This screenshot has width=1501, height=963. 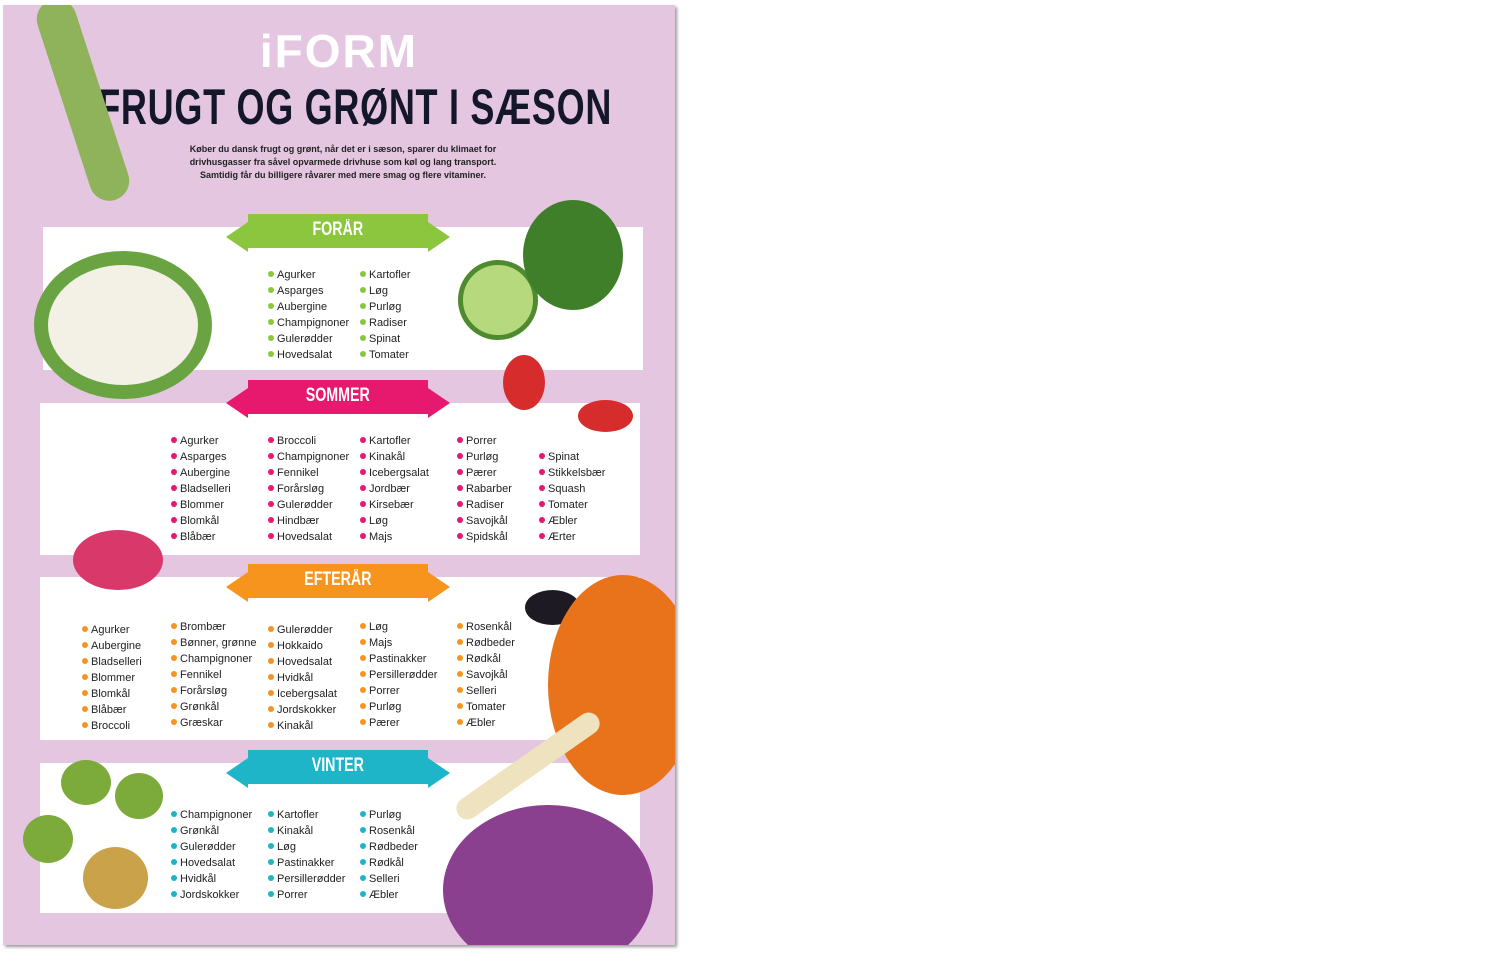 What do you see at coordinates (338, 231) in the screenshot?
I see `season-ribbon: FORÅR` at bounding box center [338, 231].